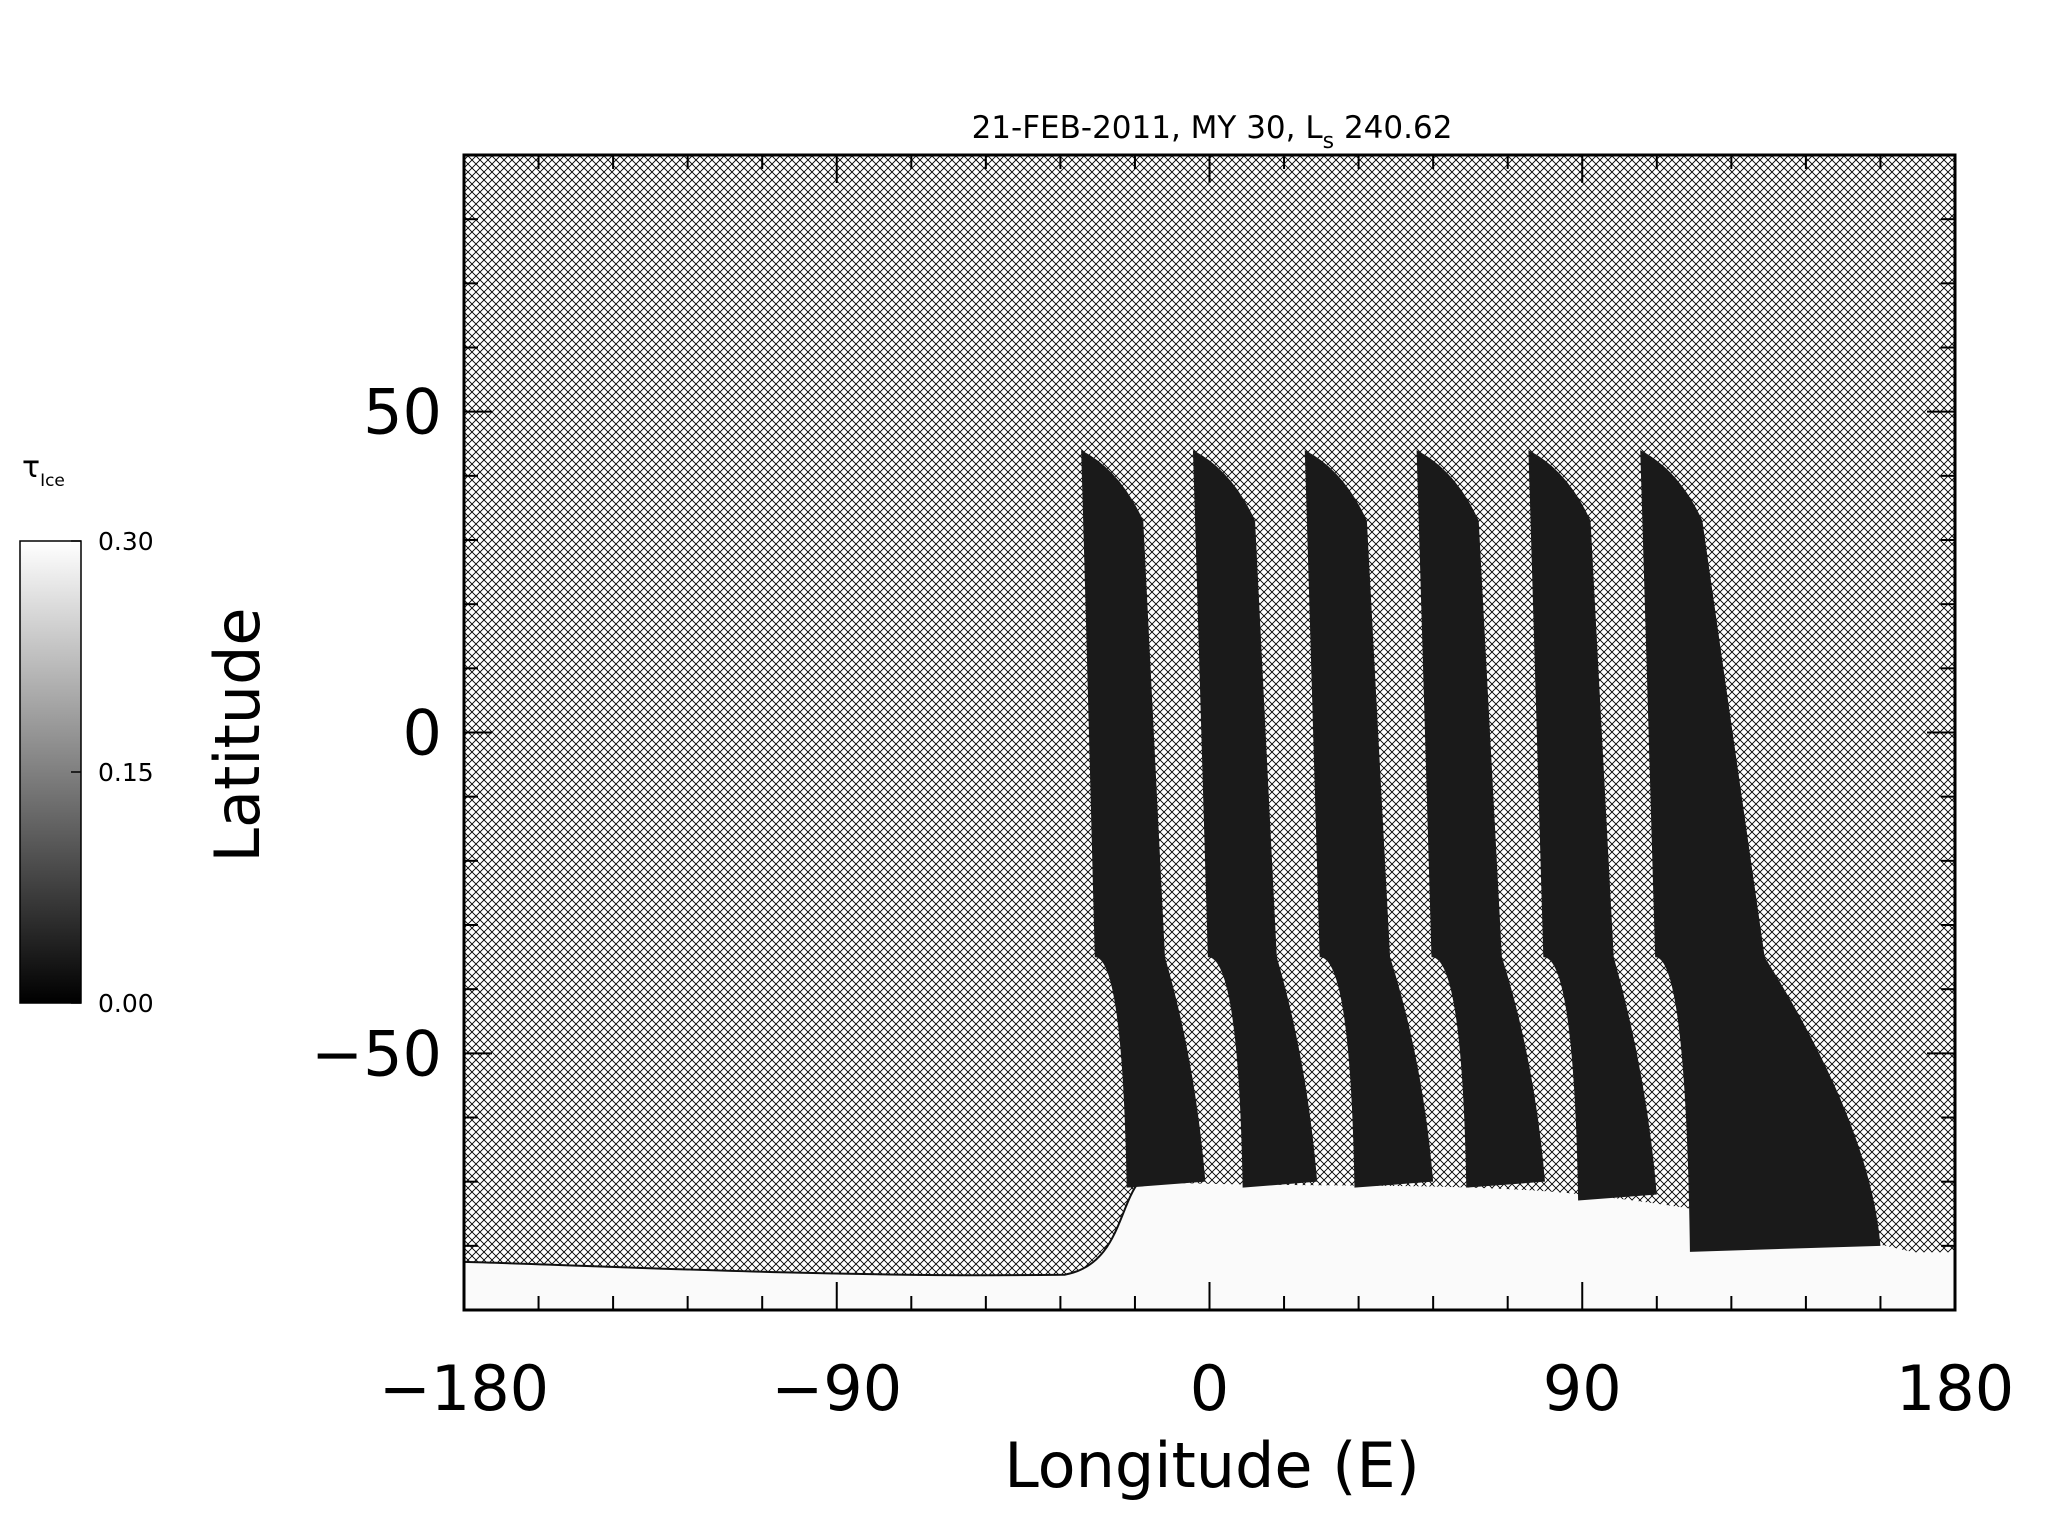 This screenshot has height=1536, width=2048. What do you see at coordinates (1393, 128) in the screenshot?
I see `title-ls-value: 240.62` at bounding box center [1393, 128].